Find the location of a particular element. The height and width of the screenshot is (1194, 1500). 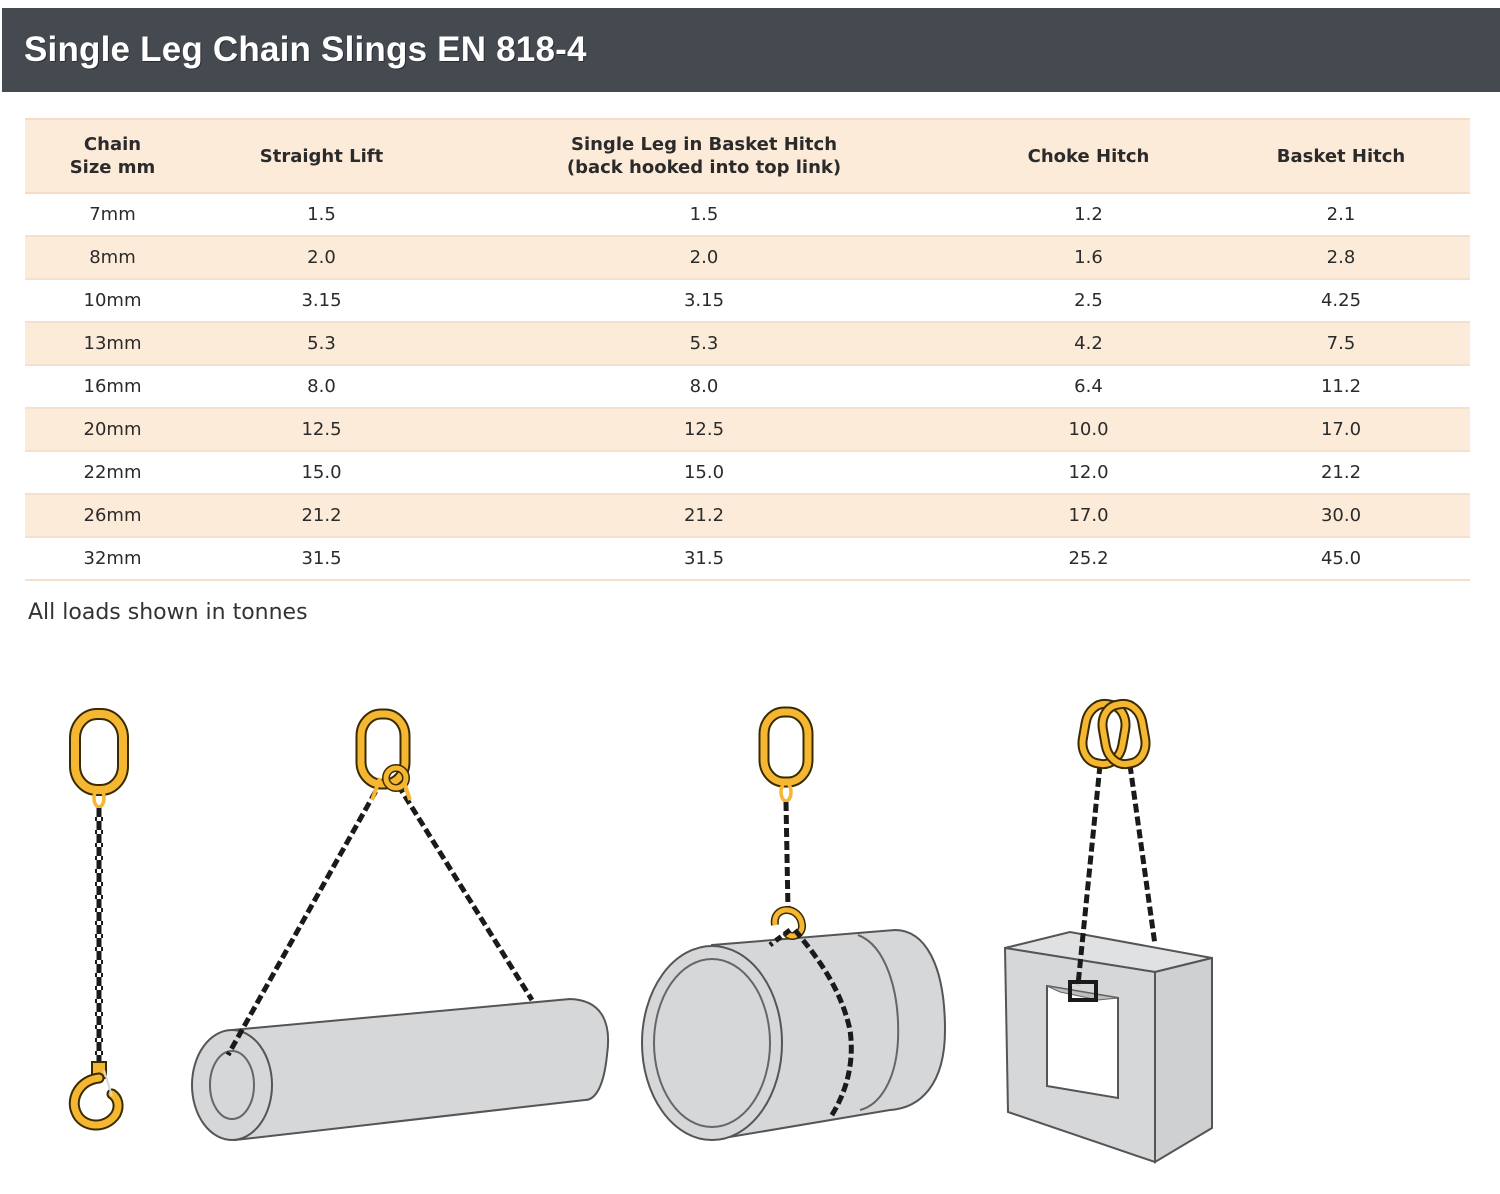

straight-lift-icon is located at coordinates (98, 919).